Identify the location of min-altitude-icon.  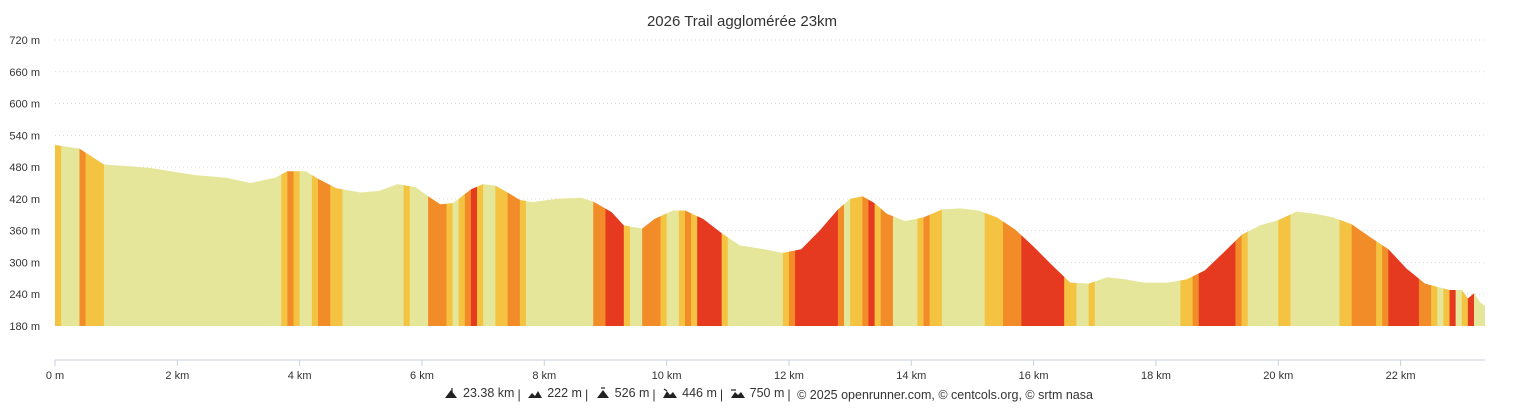
(737, 393).